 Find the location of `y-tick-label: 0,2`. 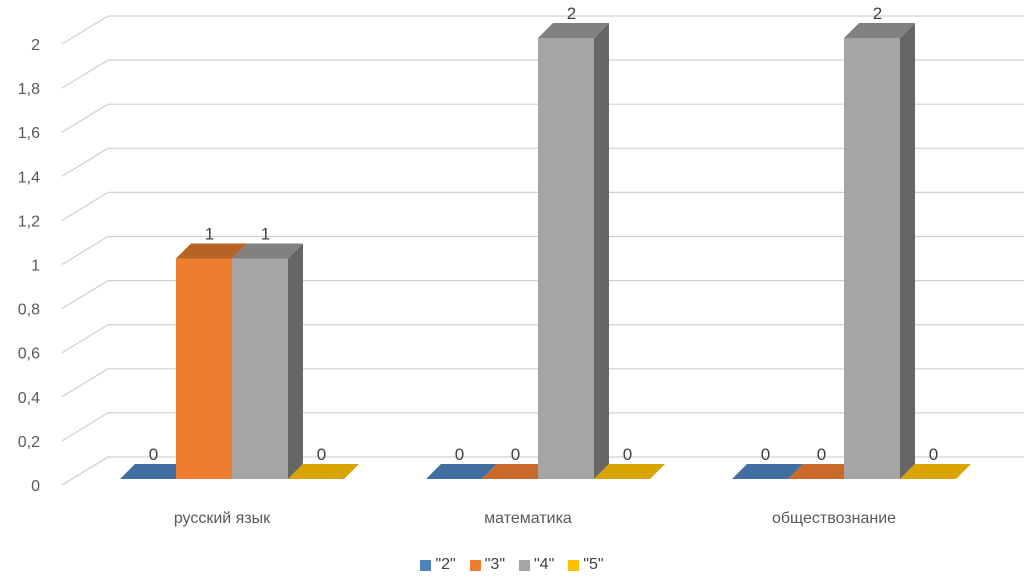

y-tick-label: 0,2 is located at coordinates (29, 442).